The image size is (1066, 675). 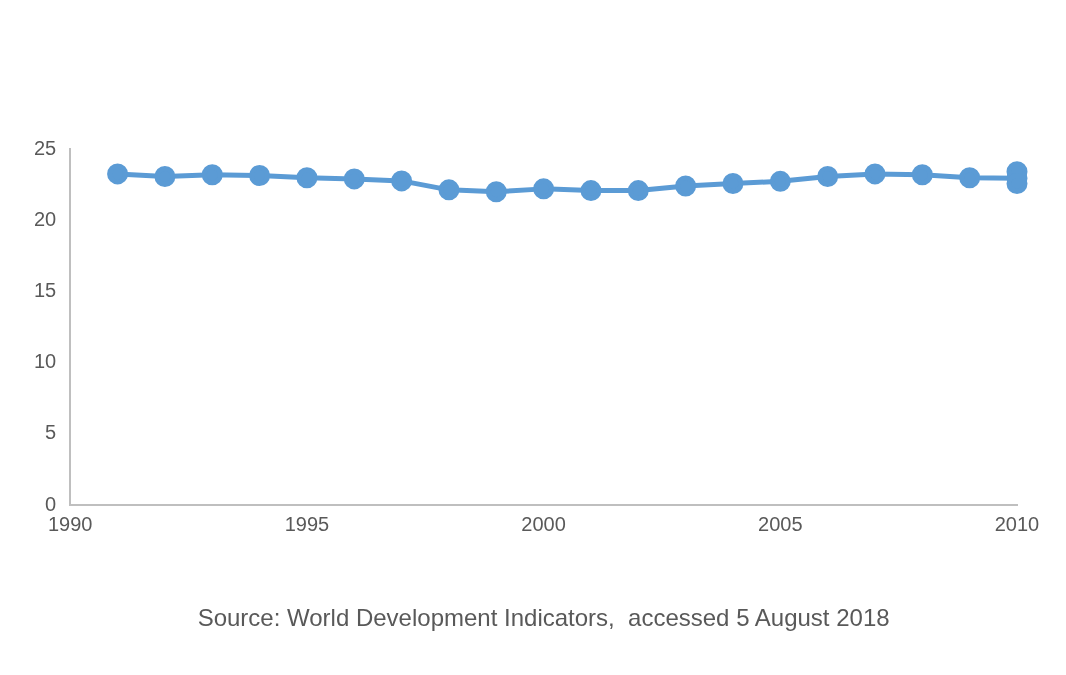 I want to click on y-tick-label: 25, so click(x=45, y=147).